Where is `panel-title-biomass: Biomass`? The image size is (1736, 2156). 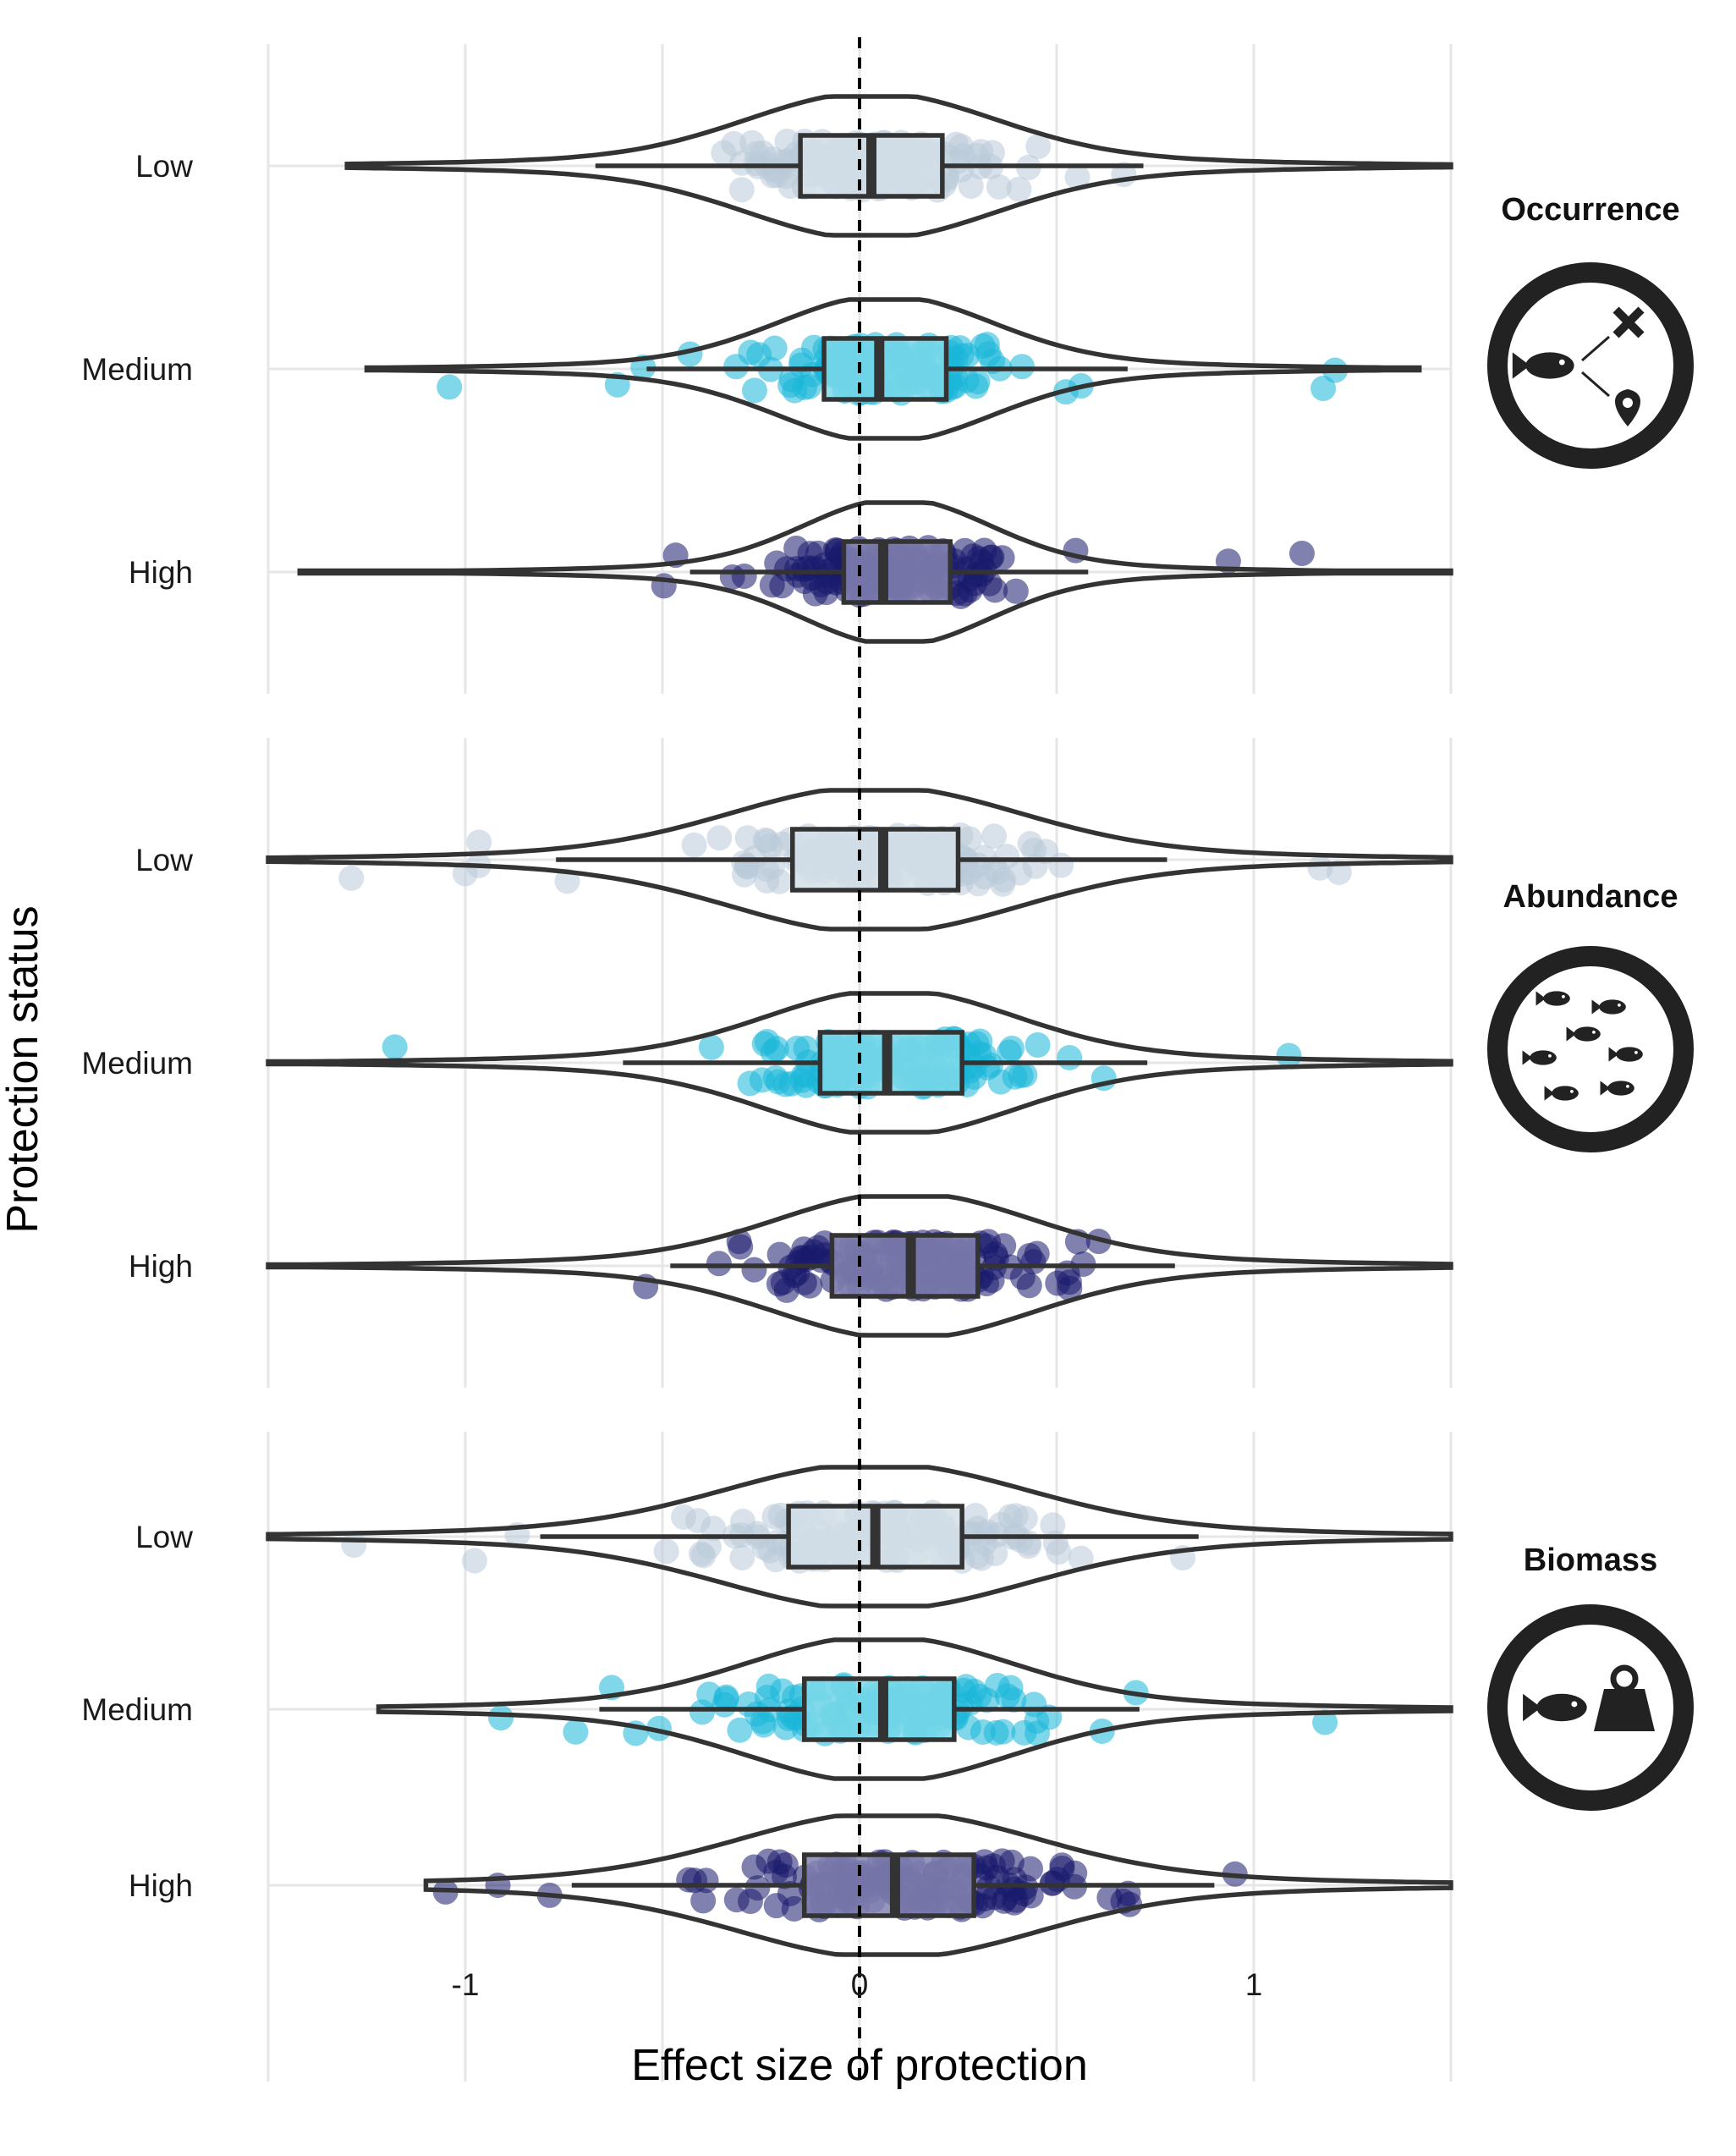
panel-title-biomass: Biomass is located at coordinates (1590, 1560).